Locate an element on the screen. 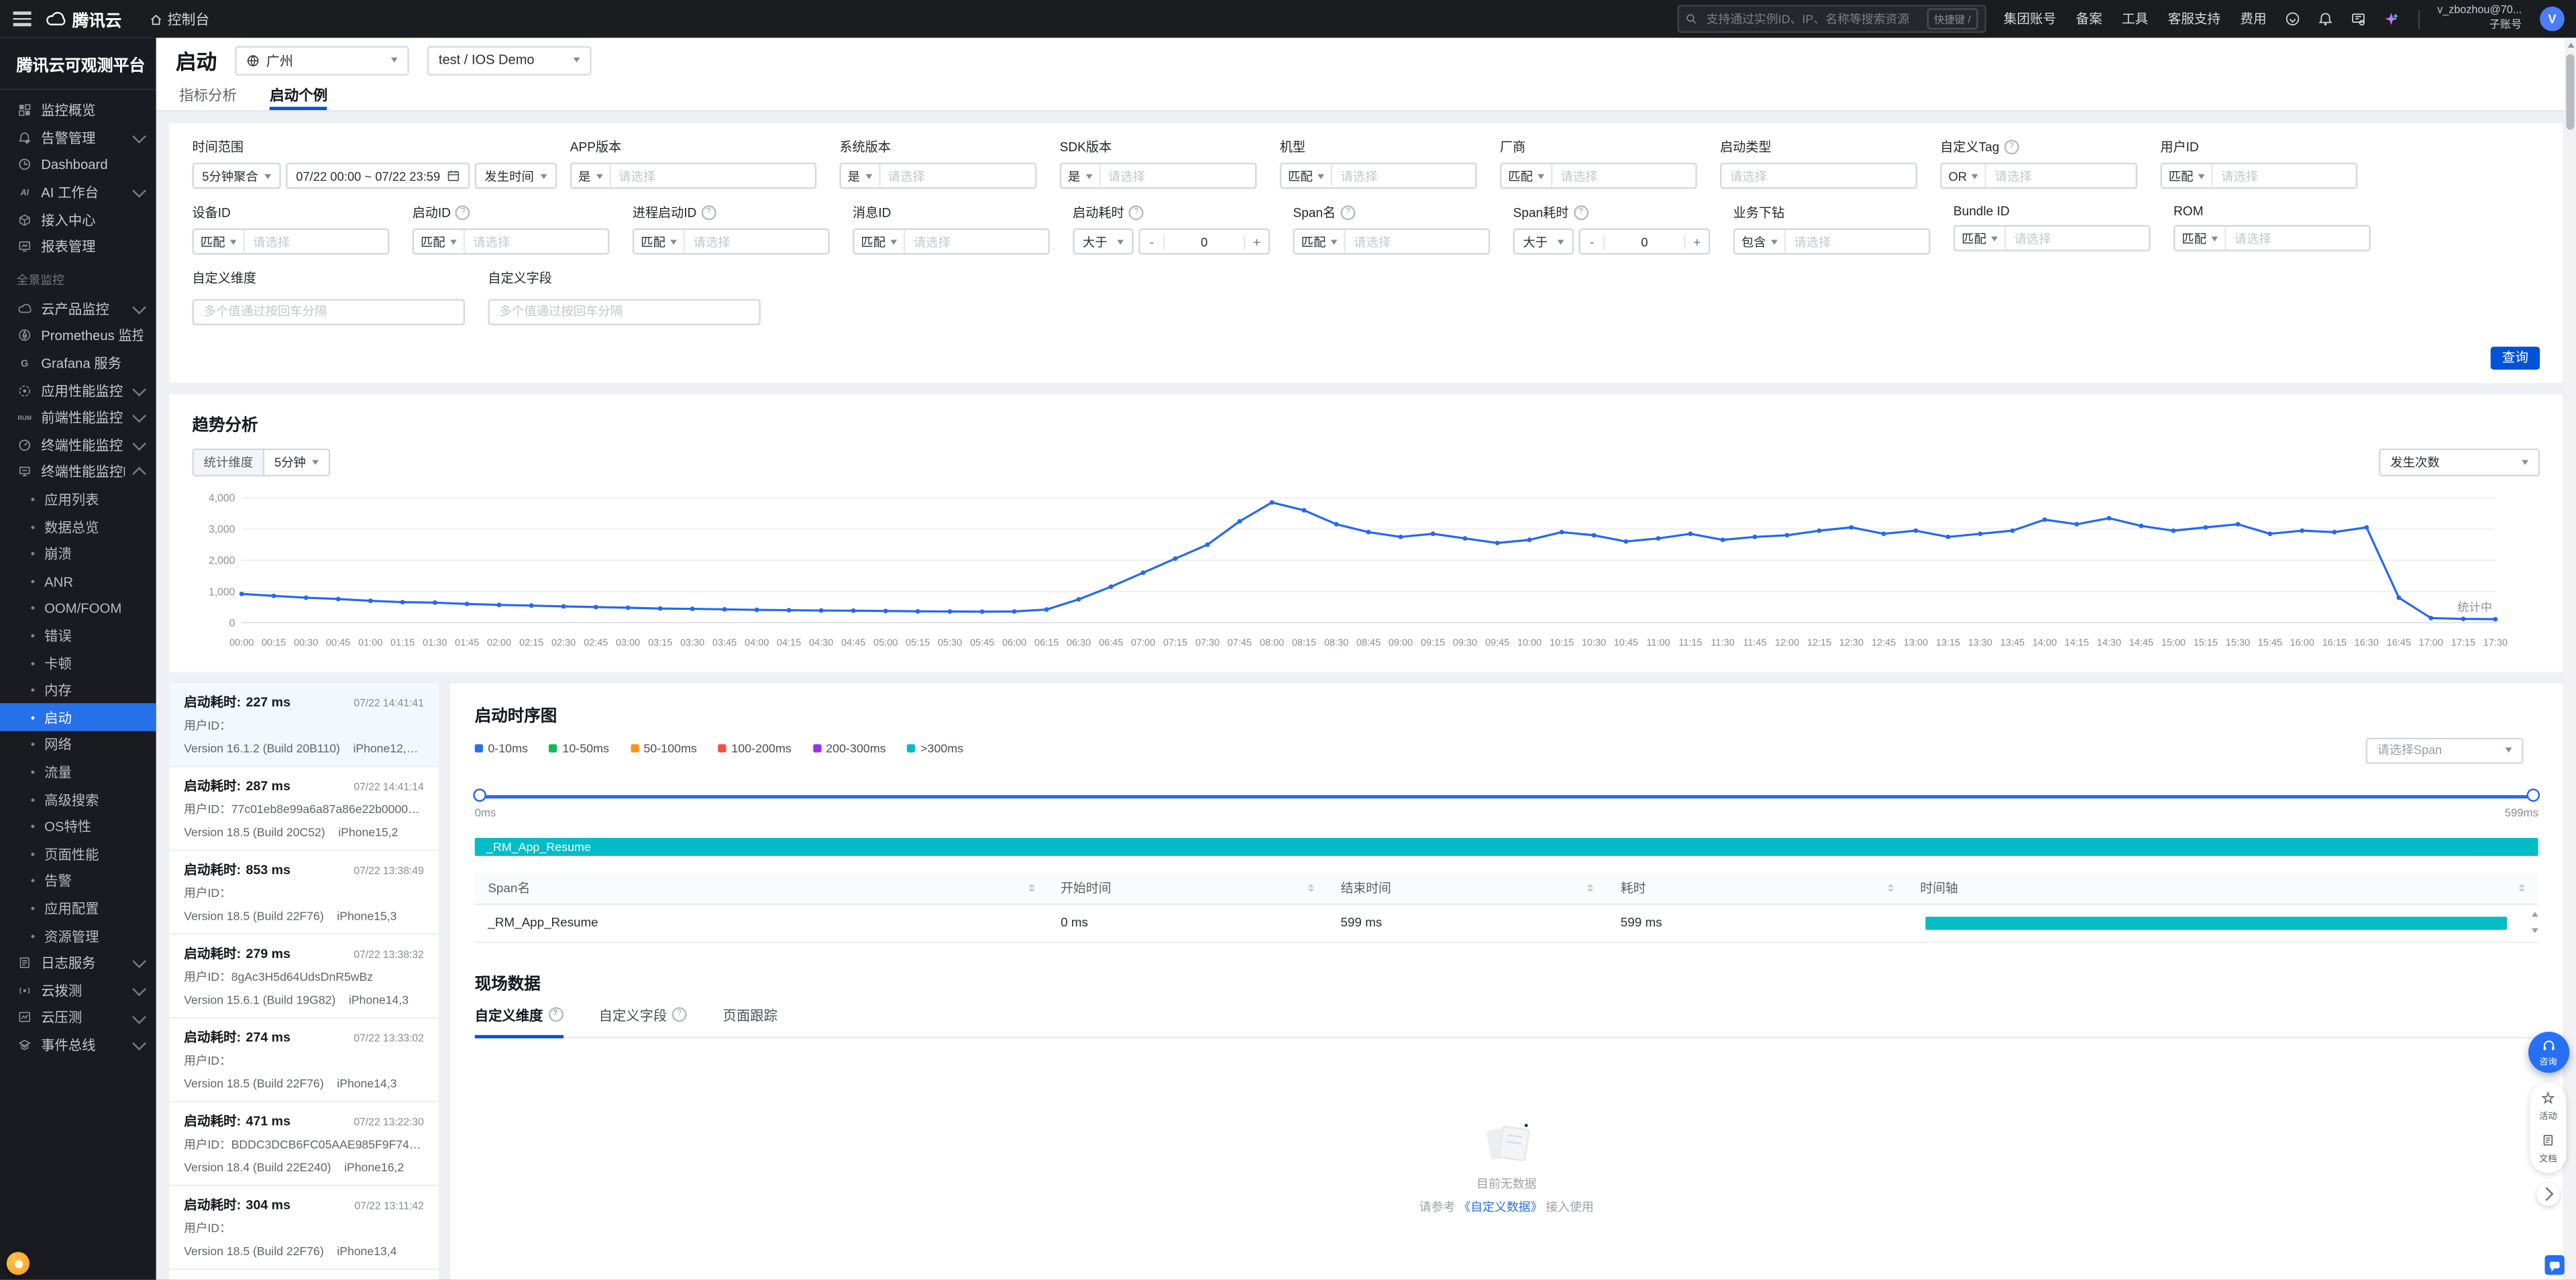  feedback-corner-button is located at coordinates (2554, 1265).